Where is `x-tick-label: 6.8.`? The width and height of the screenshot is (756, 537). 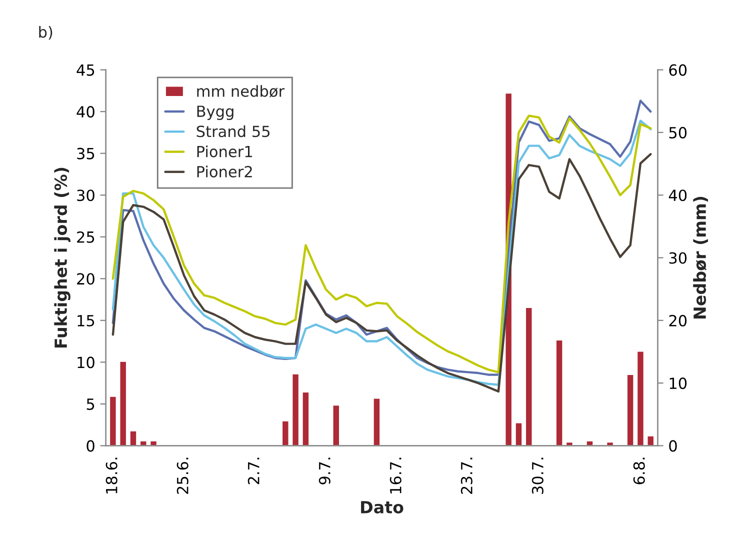 x-tick-label: 6.8. is located at coordinates (639, 471).